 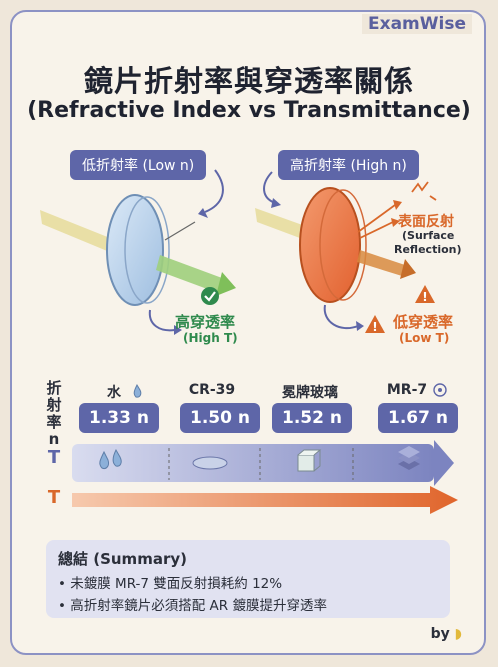 What do you see at coordinates (135, 250) in the screenshot?
I see `low-index-lens` at bounding box center [135, 250].